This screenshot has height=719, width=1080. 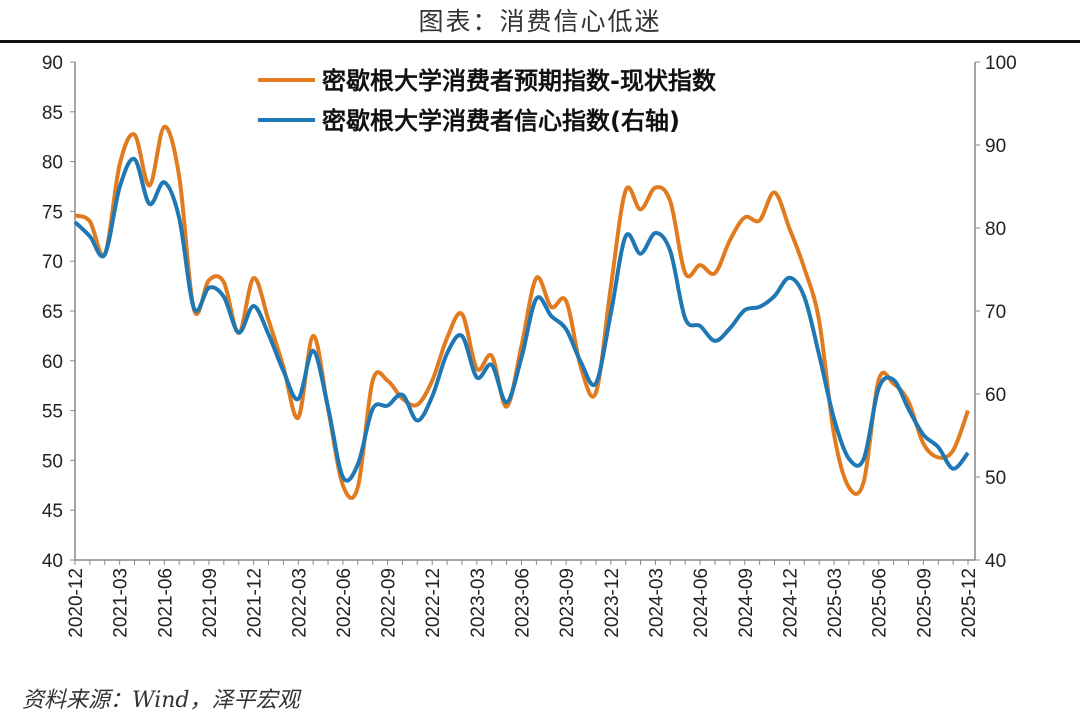 What do you see at coordinates (52, 561) in the screenshot?
I see `left-tick-label: 40` at bounding box center [52, 561].